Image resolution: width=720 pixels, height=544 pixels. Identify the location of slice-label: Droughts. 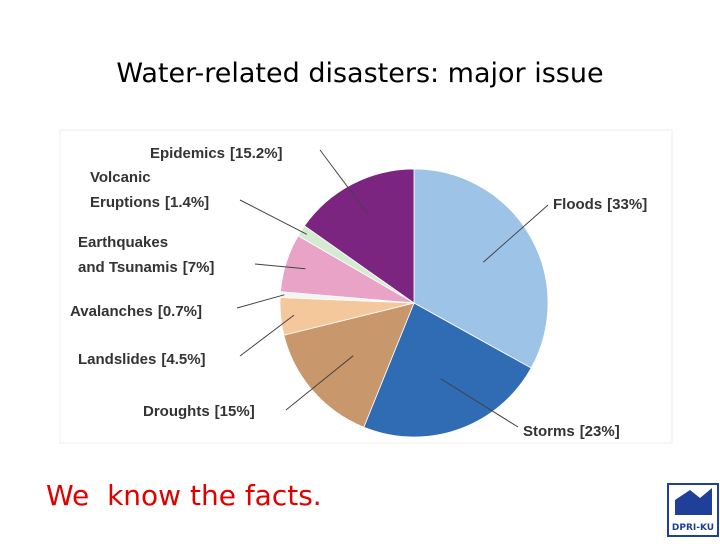
(176, 411).